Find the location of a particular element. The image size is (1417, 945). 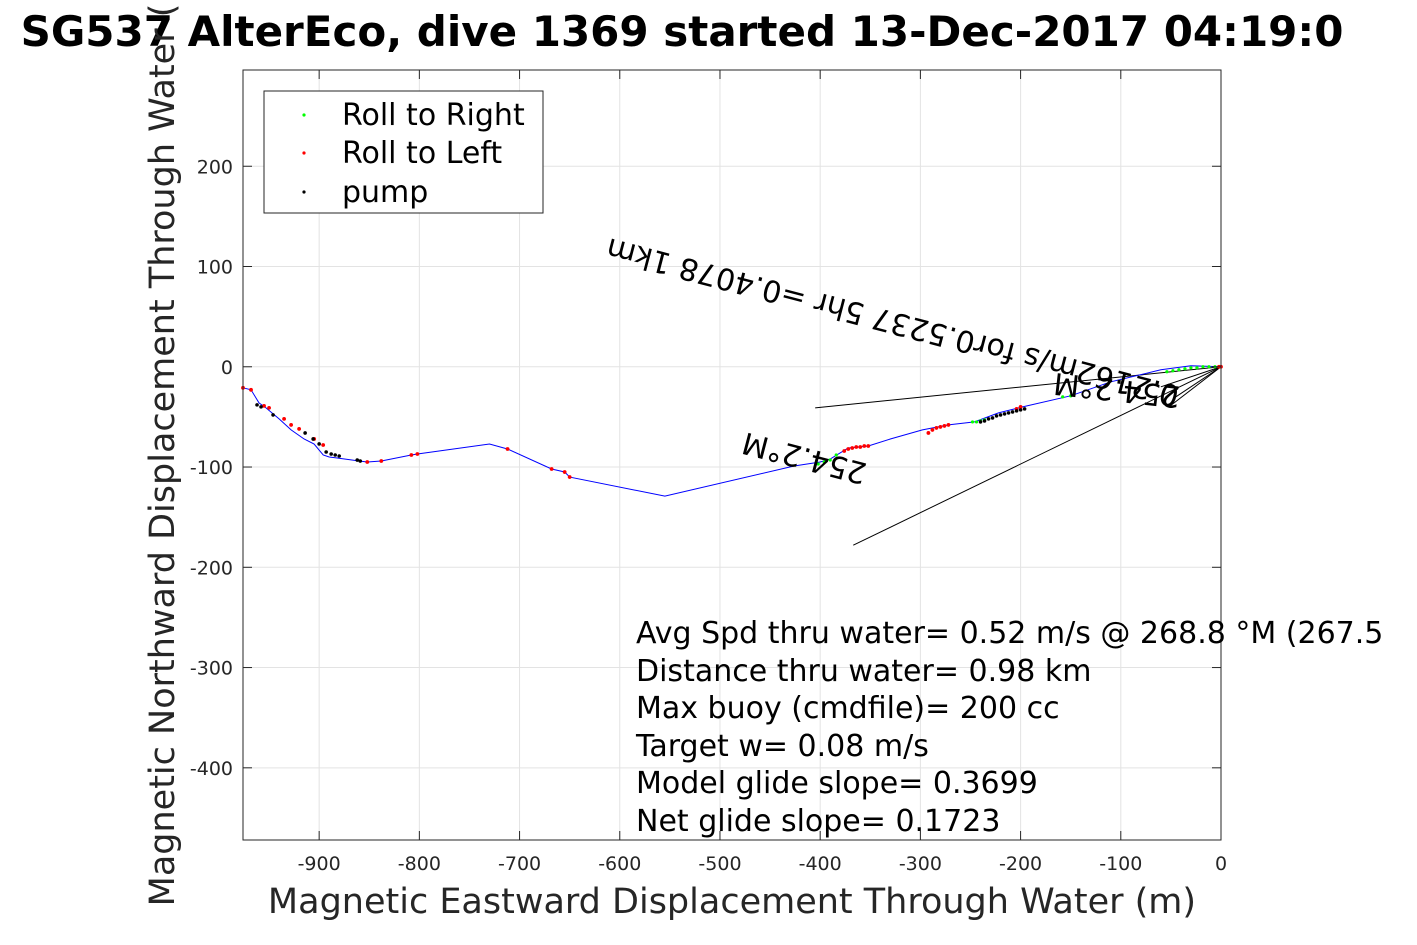

legend-marker-roll-left is located at coordinates (304, 153).